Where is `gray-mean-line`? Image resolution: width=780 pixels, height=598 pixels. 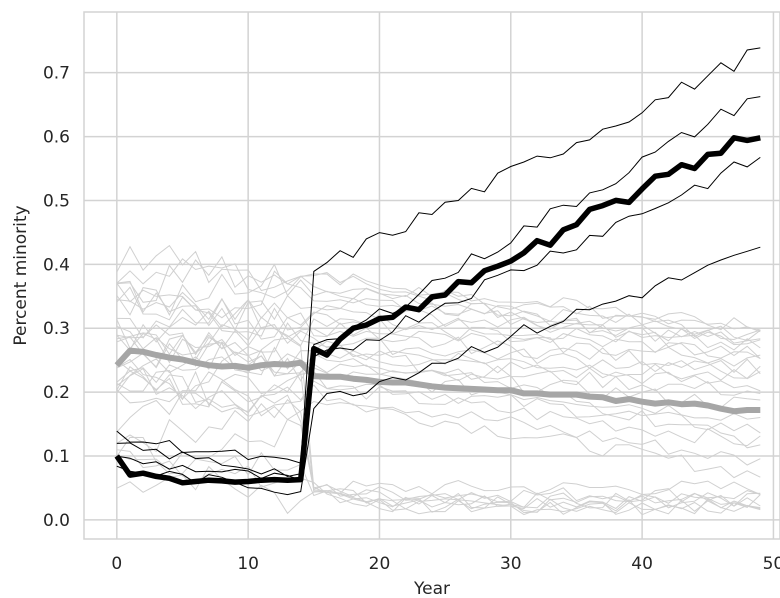 gray-mean-line is located at coordinates (437, 381).